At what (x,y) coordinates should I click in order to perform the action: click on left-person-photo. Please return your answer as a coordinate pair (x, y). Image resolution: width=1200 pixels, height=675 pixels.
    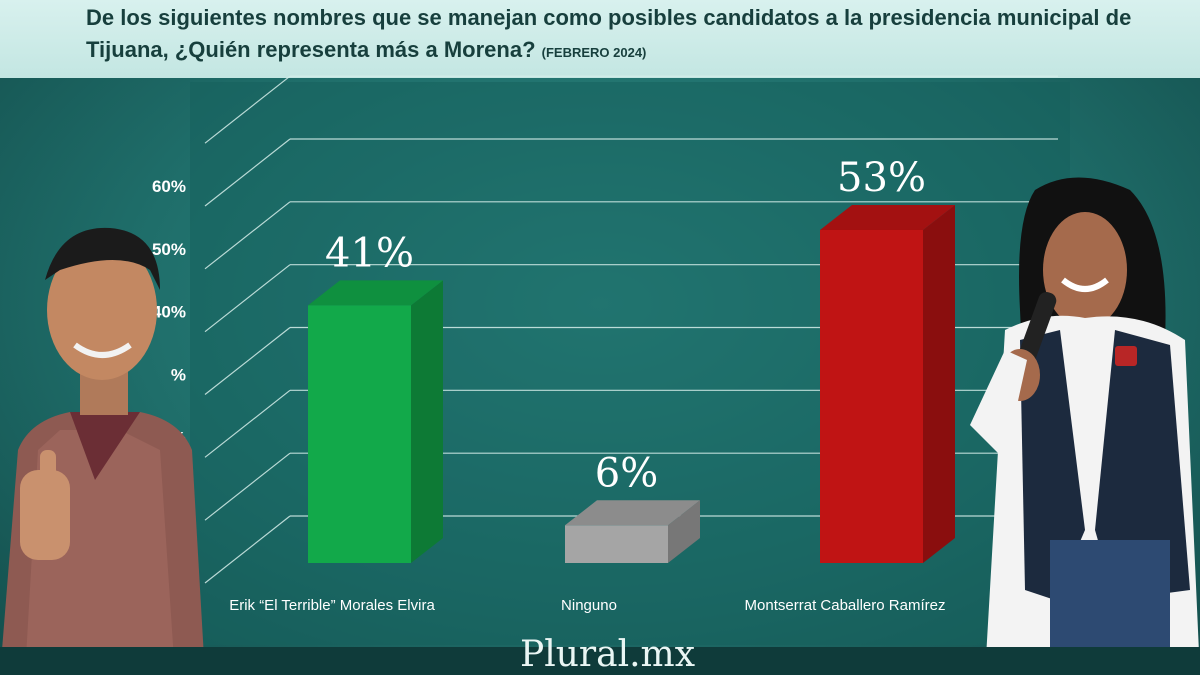
    Looking at the image, I should click on (102, 451).